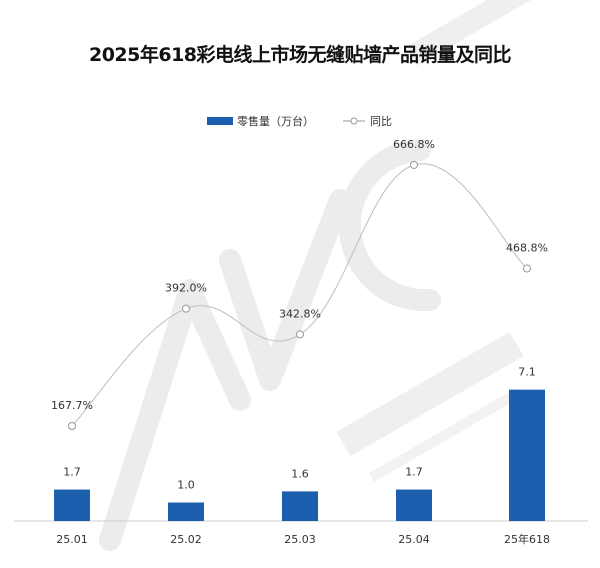 This screenshot has width=600, height=568. What do you see at coordinates (186, 539) in the screenshot?
I see `x-tick-label: 25.02` at bounding box center [186, 539].